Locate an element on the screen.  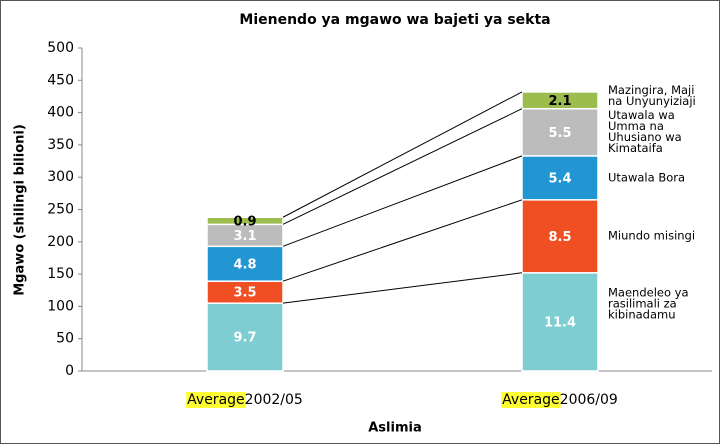
y-tick-label: 450 is located at coordinates (60, 80).